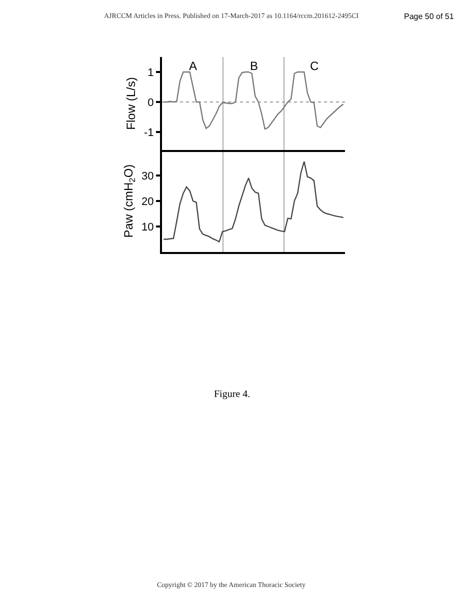  I want to click on y-axis-title: Flow (L/s), so click(131, 103).